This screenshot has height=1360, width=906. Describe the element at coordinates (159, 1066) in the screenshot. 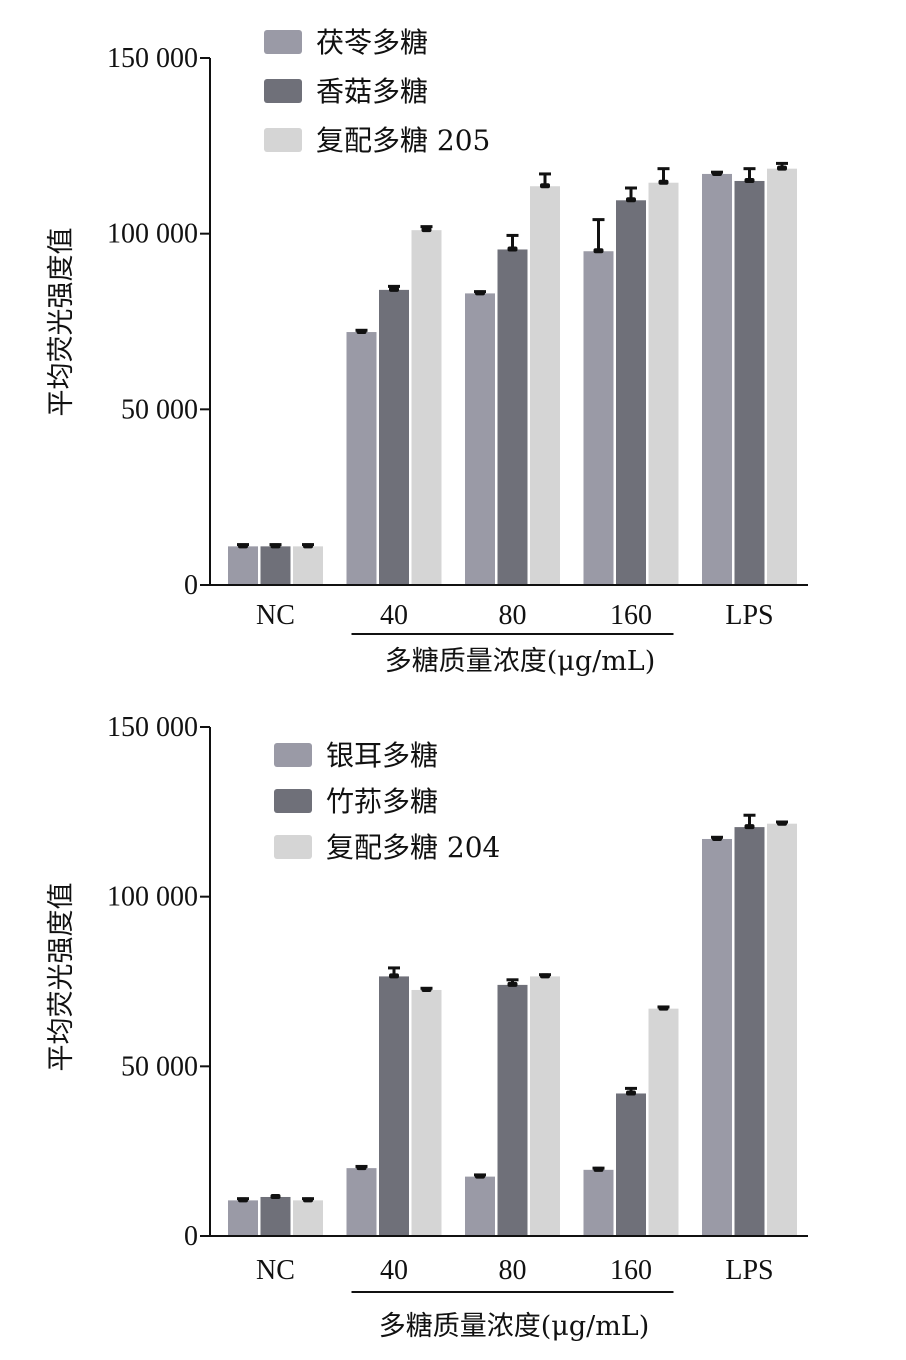

I see `bottom-y-tick-label: 50 000` at that location.